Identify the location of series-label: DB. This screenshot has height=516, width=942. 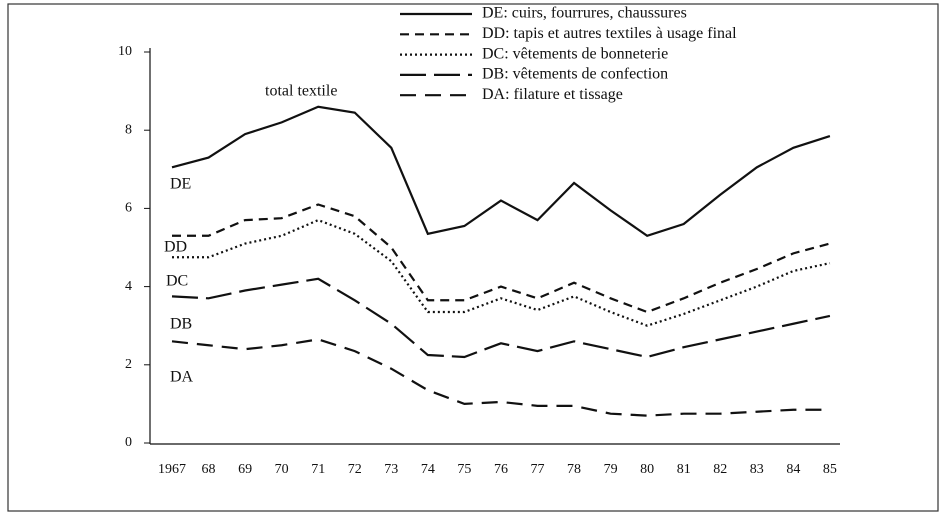
(181, 324).